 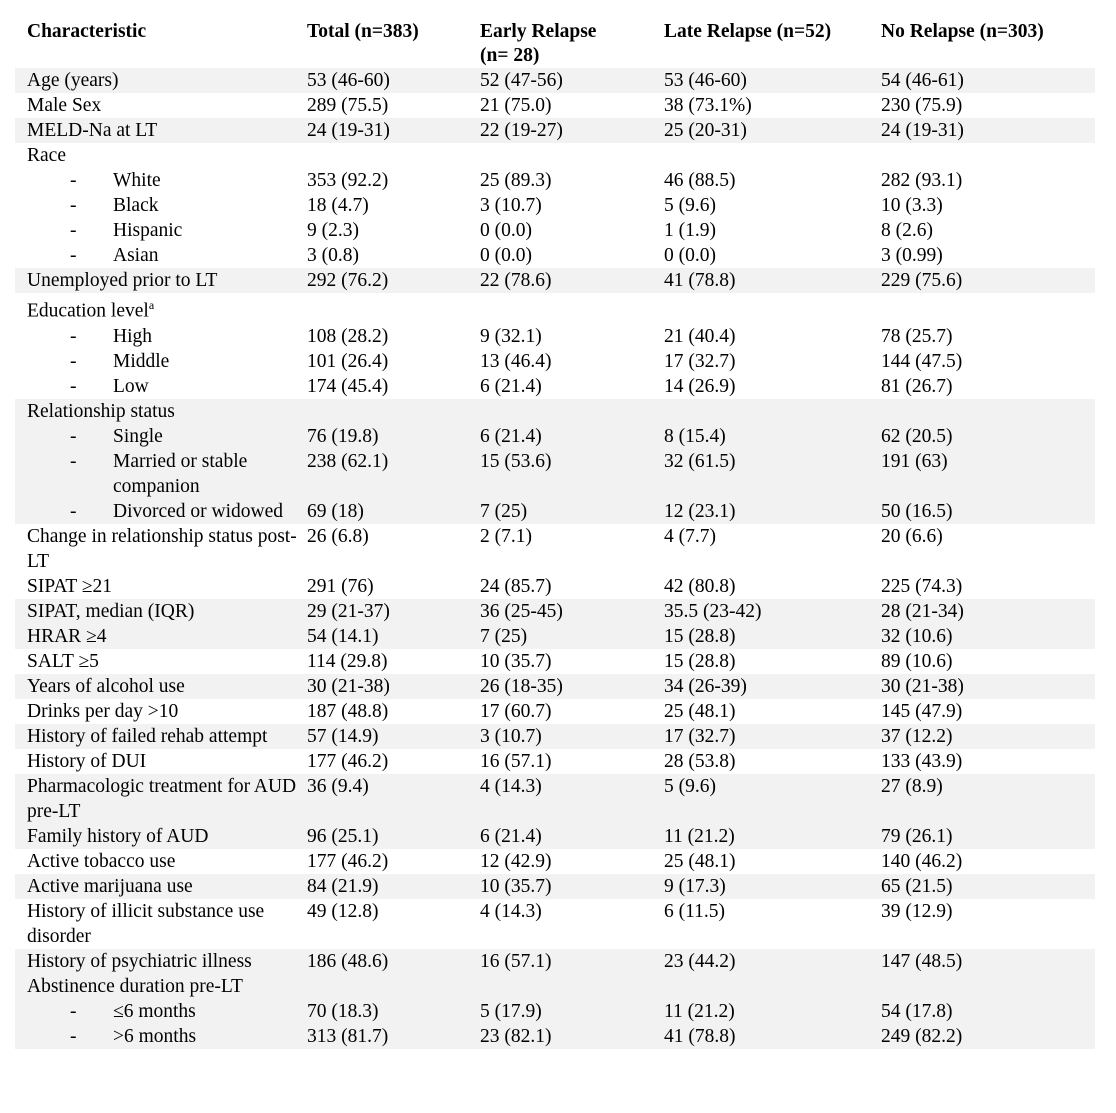 I want to click on cell-total: 26 (6.8), so click(x=338, y=536).